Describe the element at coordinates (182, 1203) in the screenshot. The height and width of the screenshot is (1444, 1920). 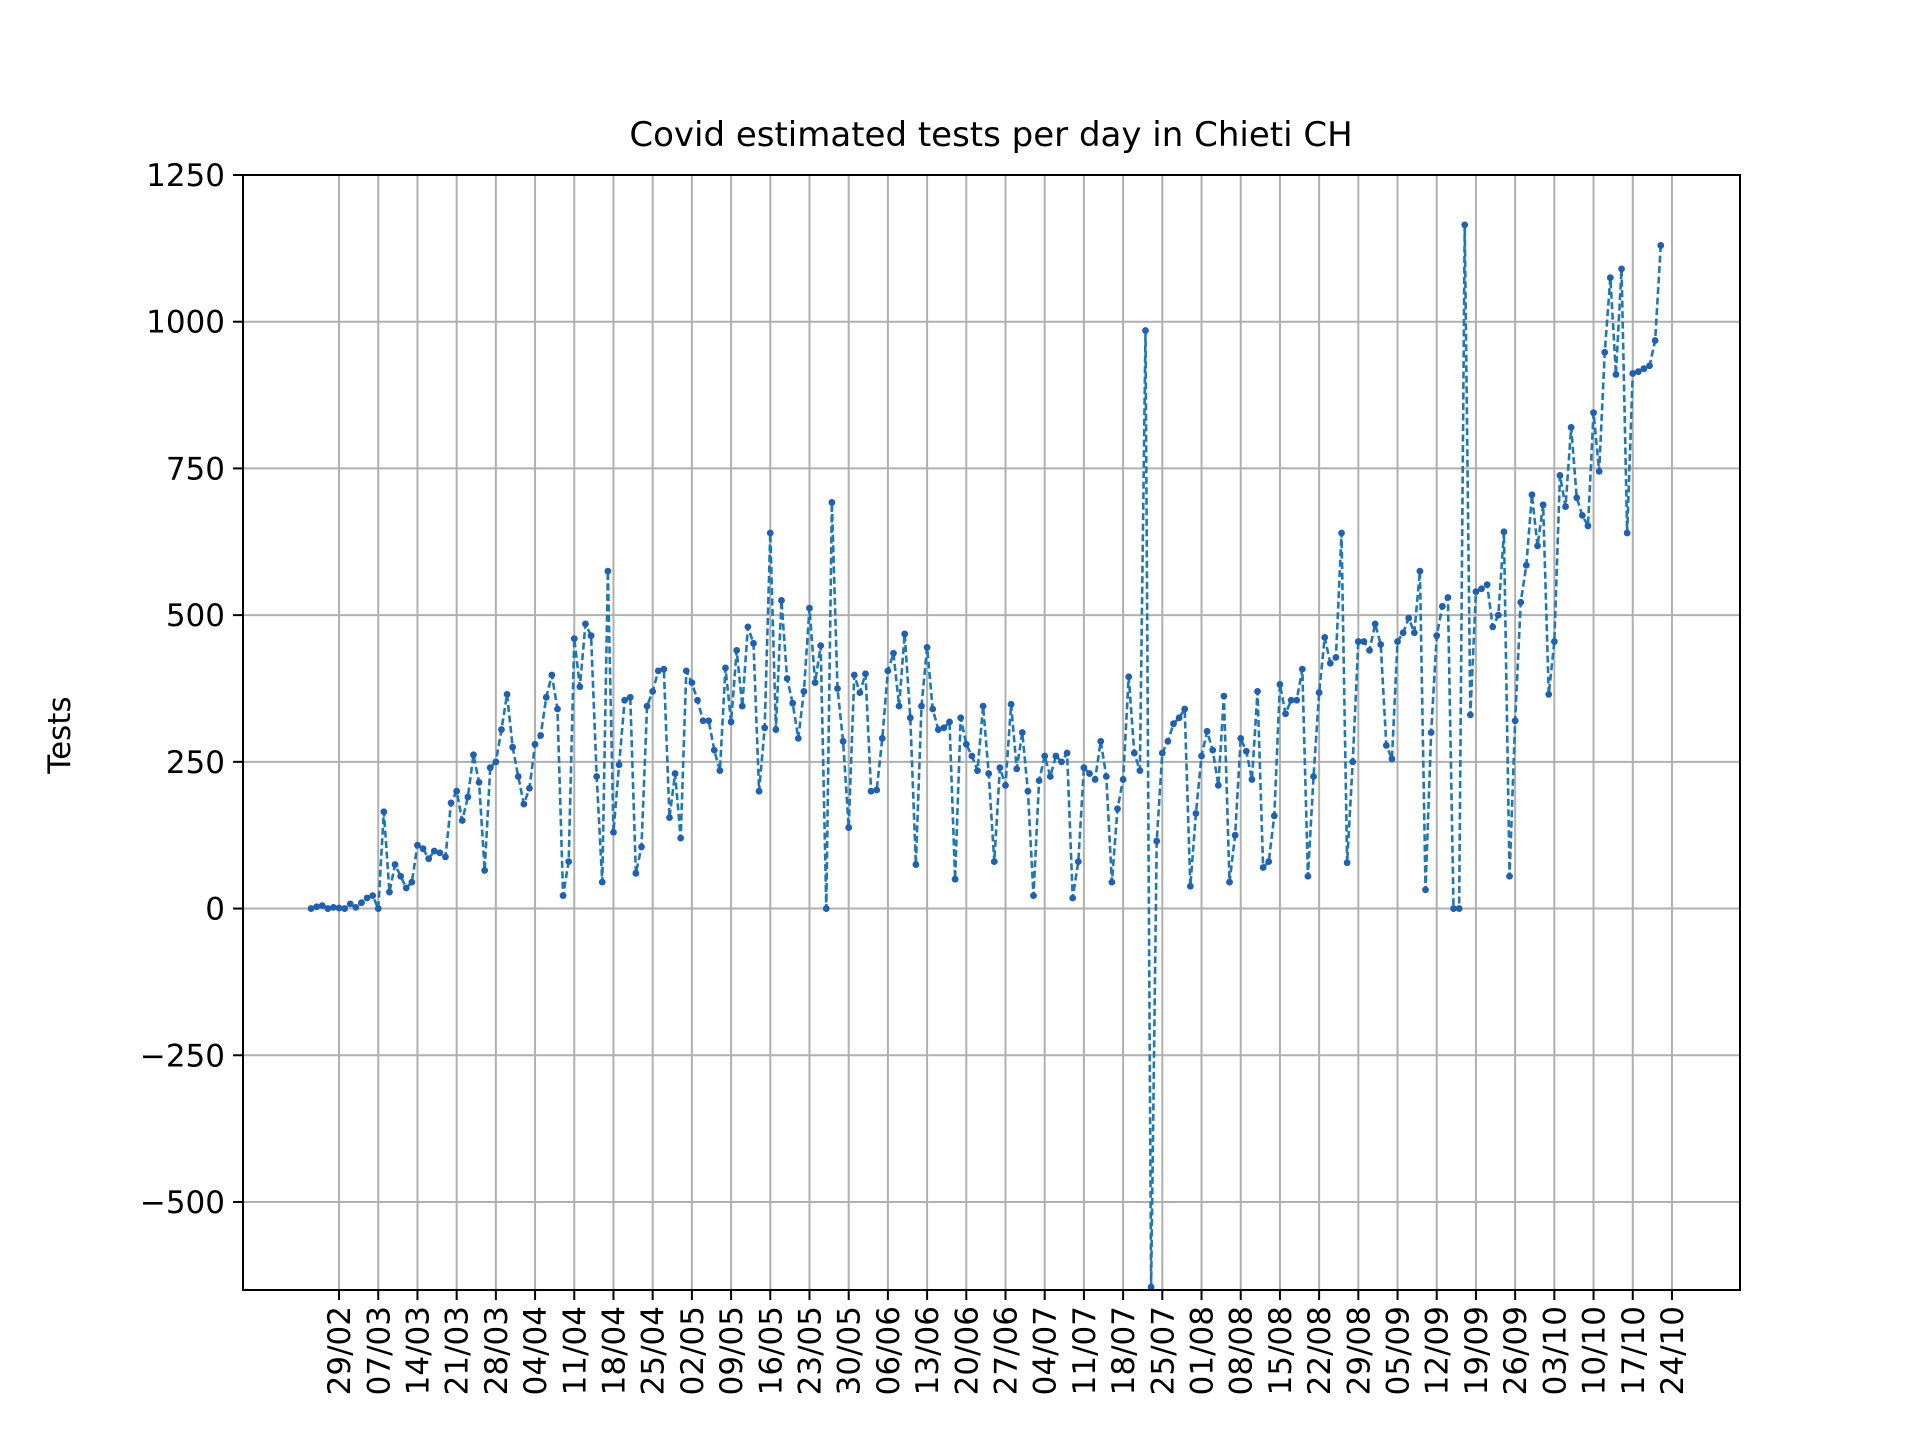
I see `y-tick-label: −500` at that location.